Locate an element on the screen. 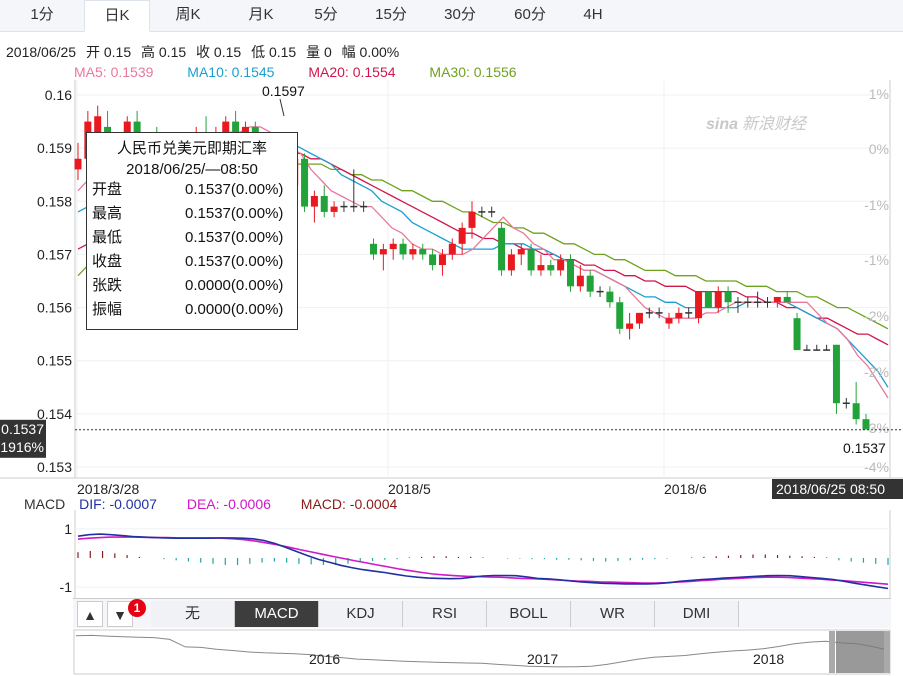 This screenshot has height=676, width=903. current-pct-label: -3.1916% is located at coordinates (22, 447).